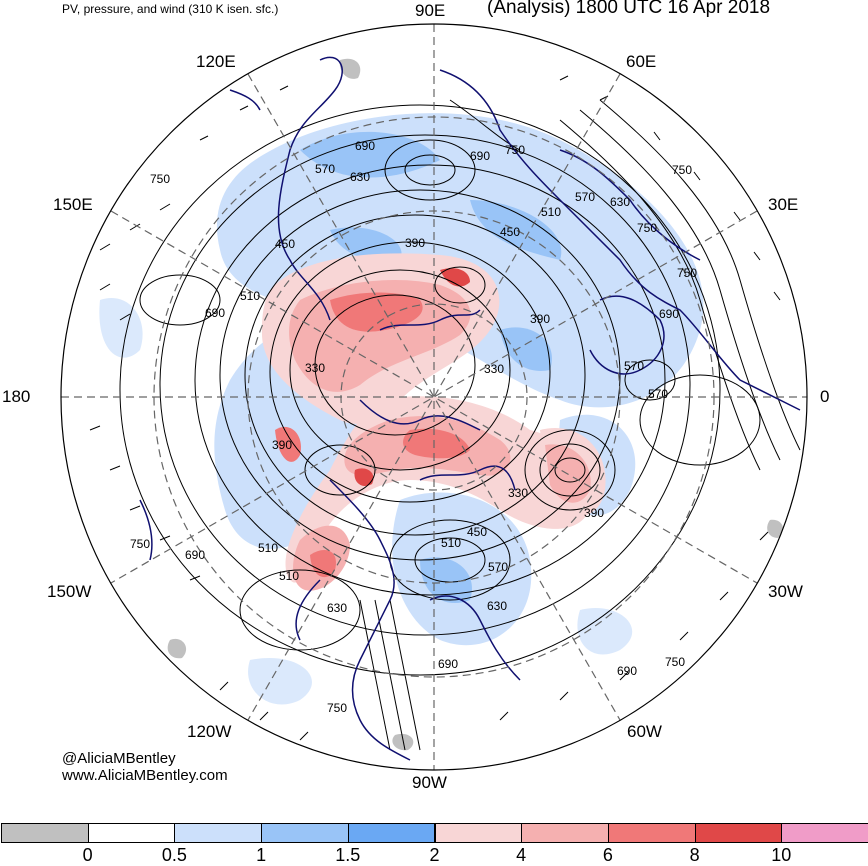  What do you see at coordinates (694, 855) in the screenshot?
I see `colorbar-tick-label: 8` at bounding box center [694, 855].